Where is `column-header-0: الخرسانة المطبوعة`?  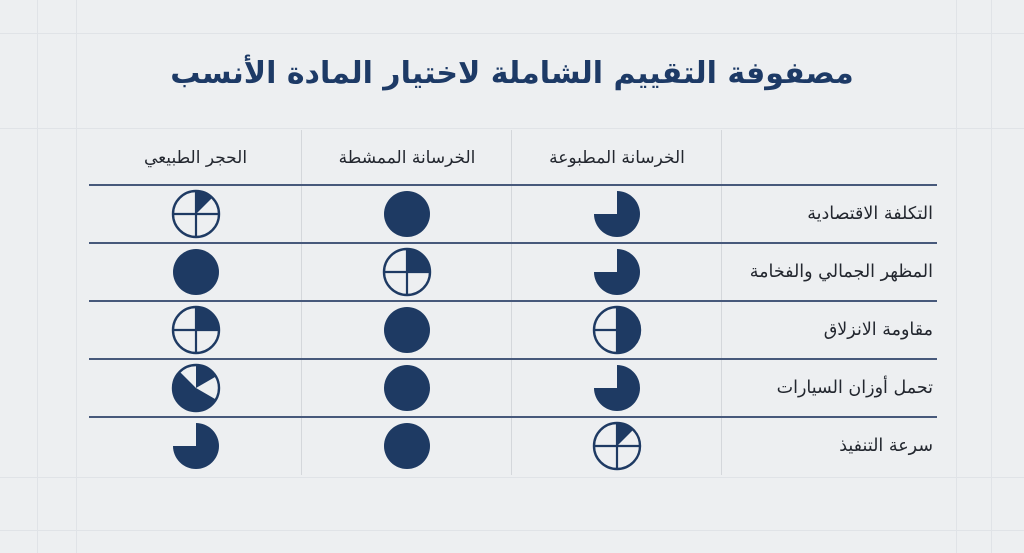
column-header-0: الخرسانة المطبوعة is located at coordinates (617, 157).